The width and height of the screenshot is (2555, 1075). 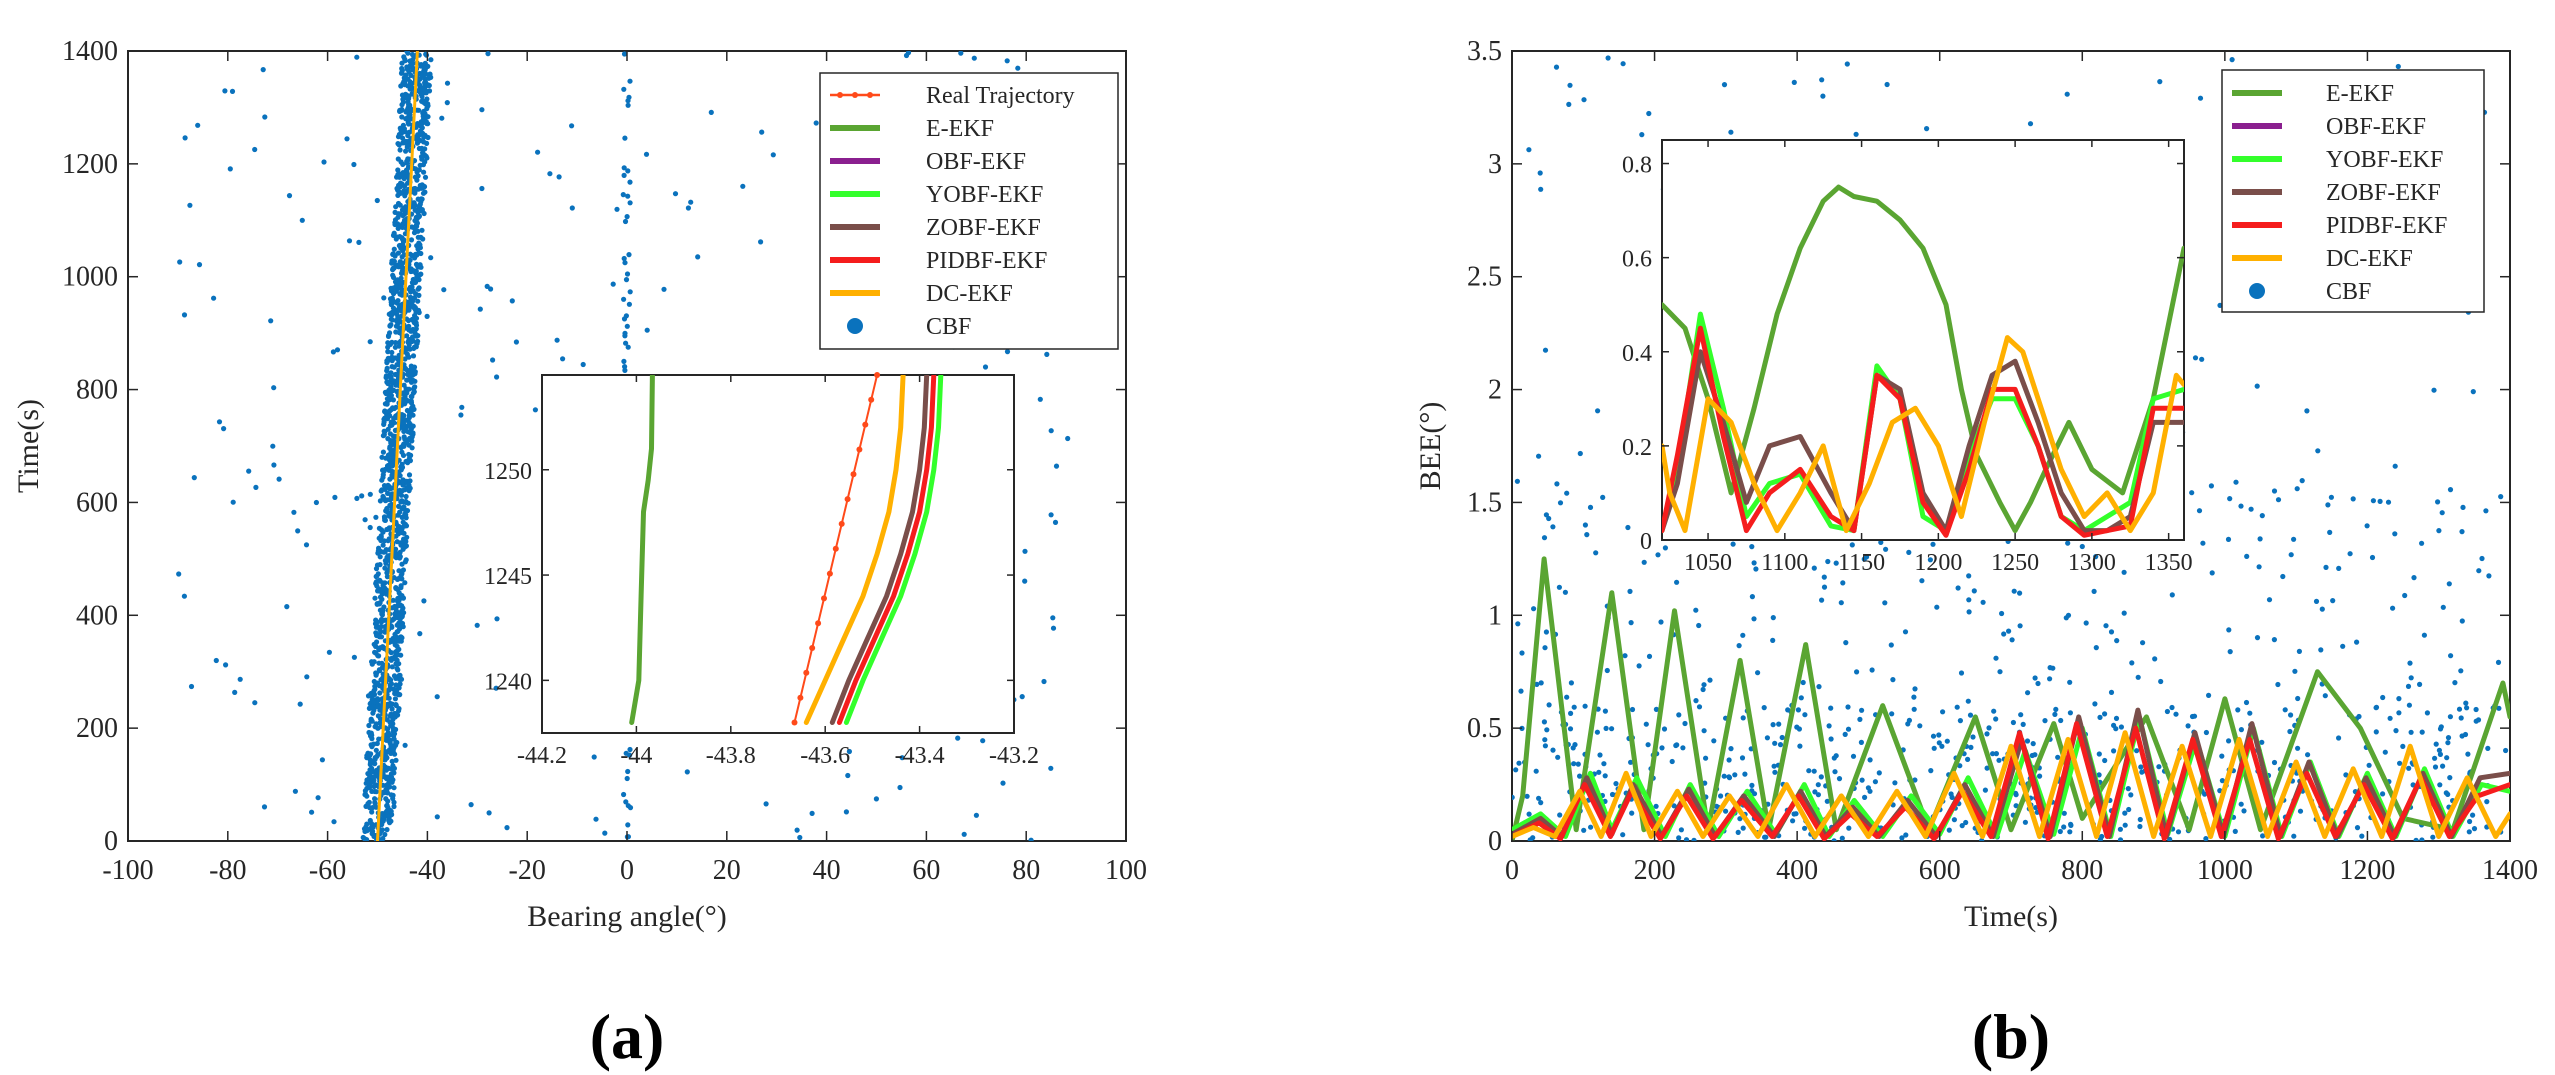 What do you see at coordinates (871, 399) in the screenshot?
I see `real-trajectory-marker` at bounding box center [871, 399].